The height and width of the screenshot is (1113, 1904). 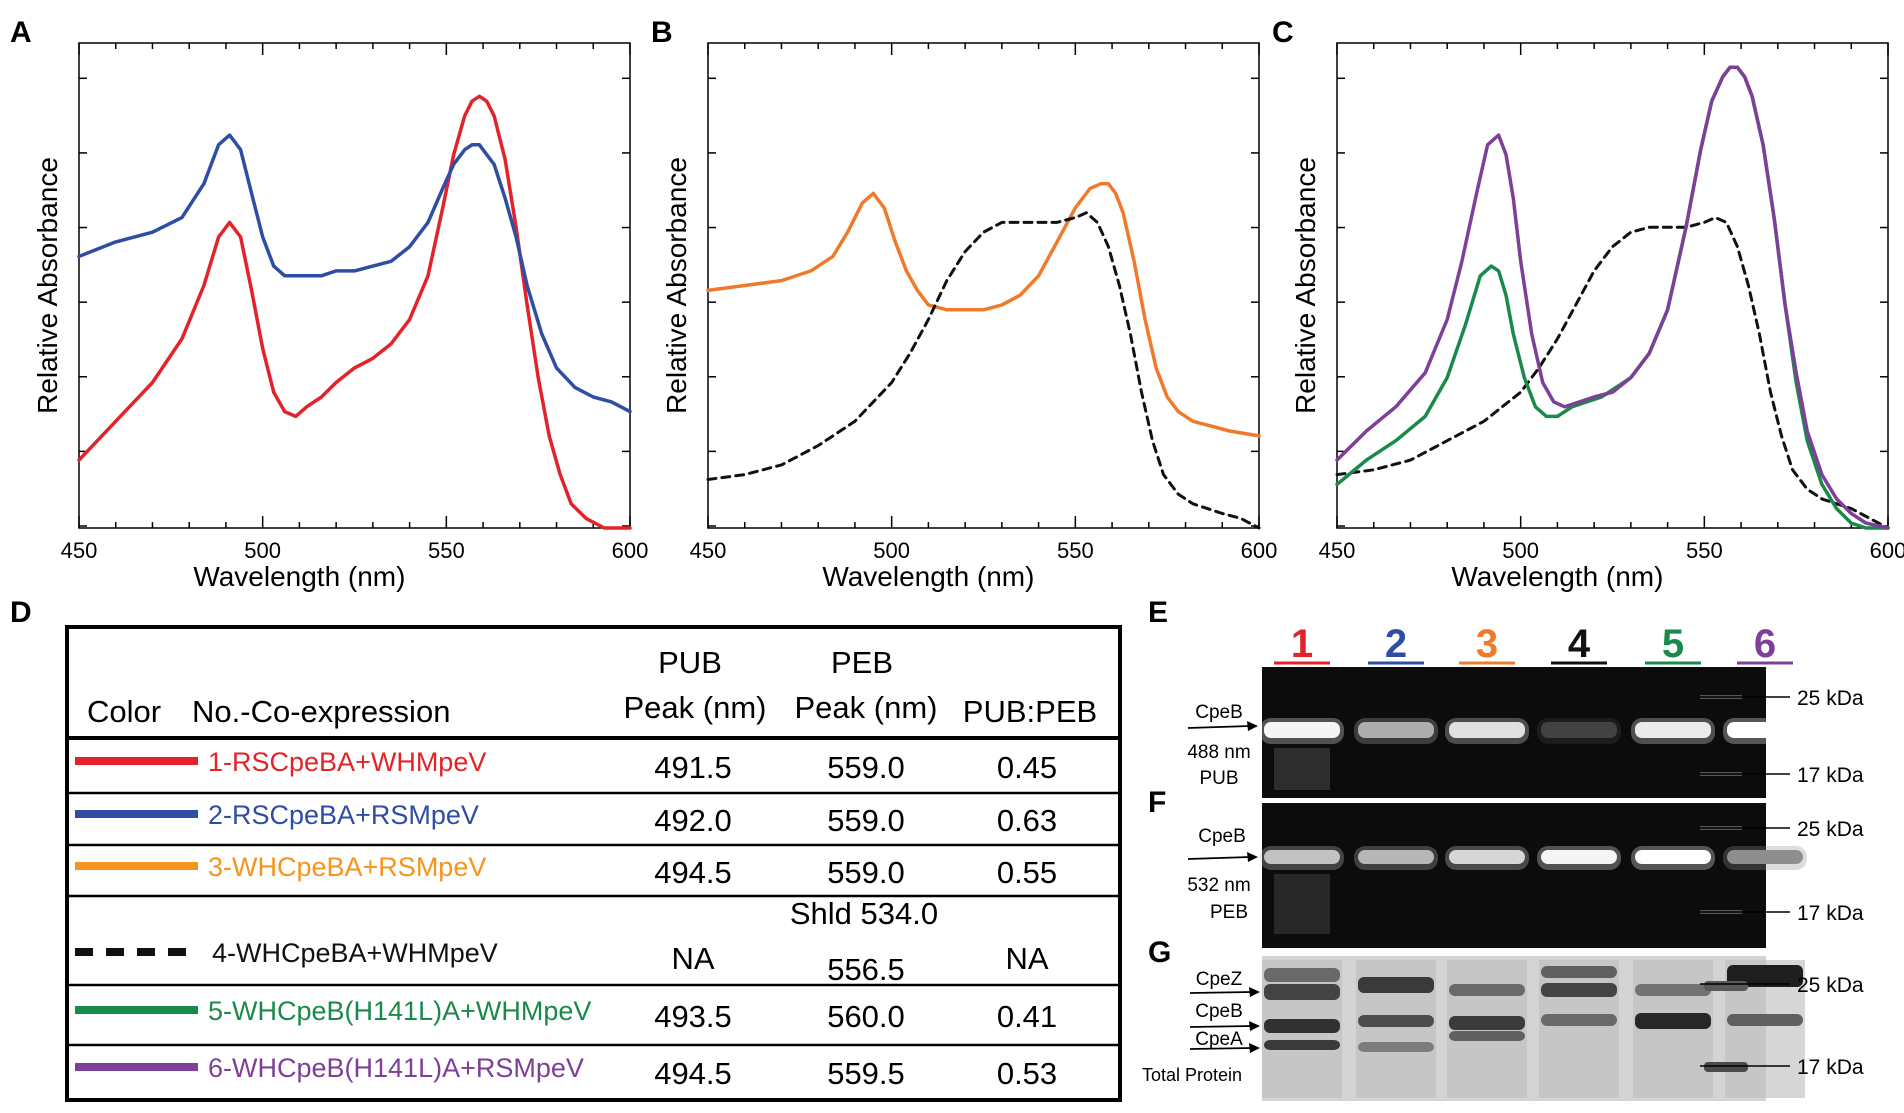 I want to click on peb-peak-value: Shld 534.0, so click(x=864, y=913).